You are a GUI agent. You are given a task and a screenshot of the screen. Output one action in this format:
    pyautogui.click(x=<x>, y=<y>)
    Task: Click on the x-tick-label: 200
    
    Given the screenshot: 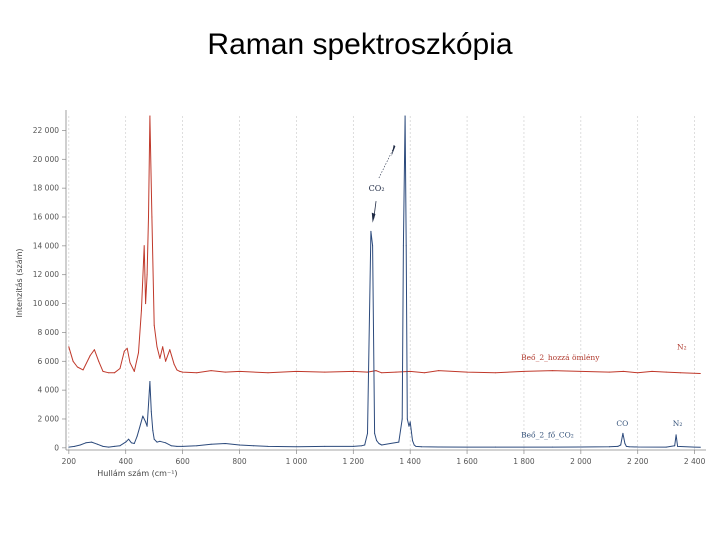 What is the action you would take?
    pyautogui.click(x=69, y=461)
    